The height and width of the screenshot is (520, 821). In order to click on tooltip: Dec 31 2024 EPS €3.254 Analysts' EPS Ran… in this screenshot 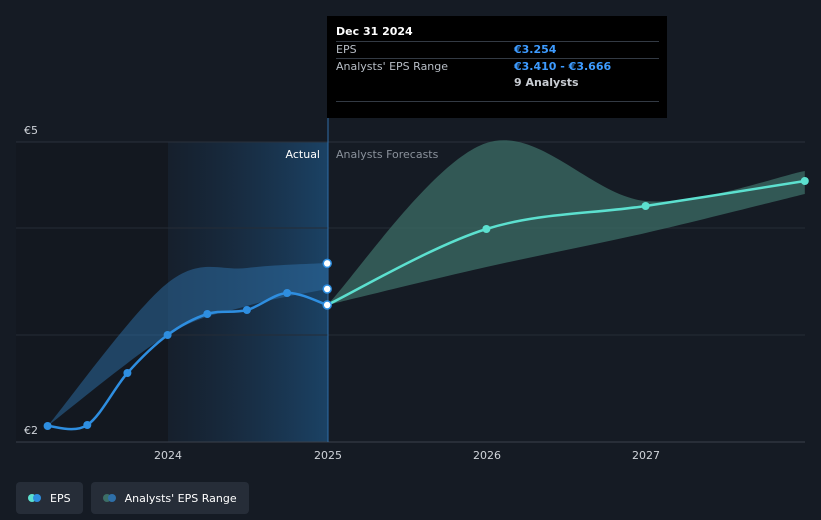, I will do `click(497, 67)`.